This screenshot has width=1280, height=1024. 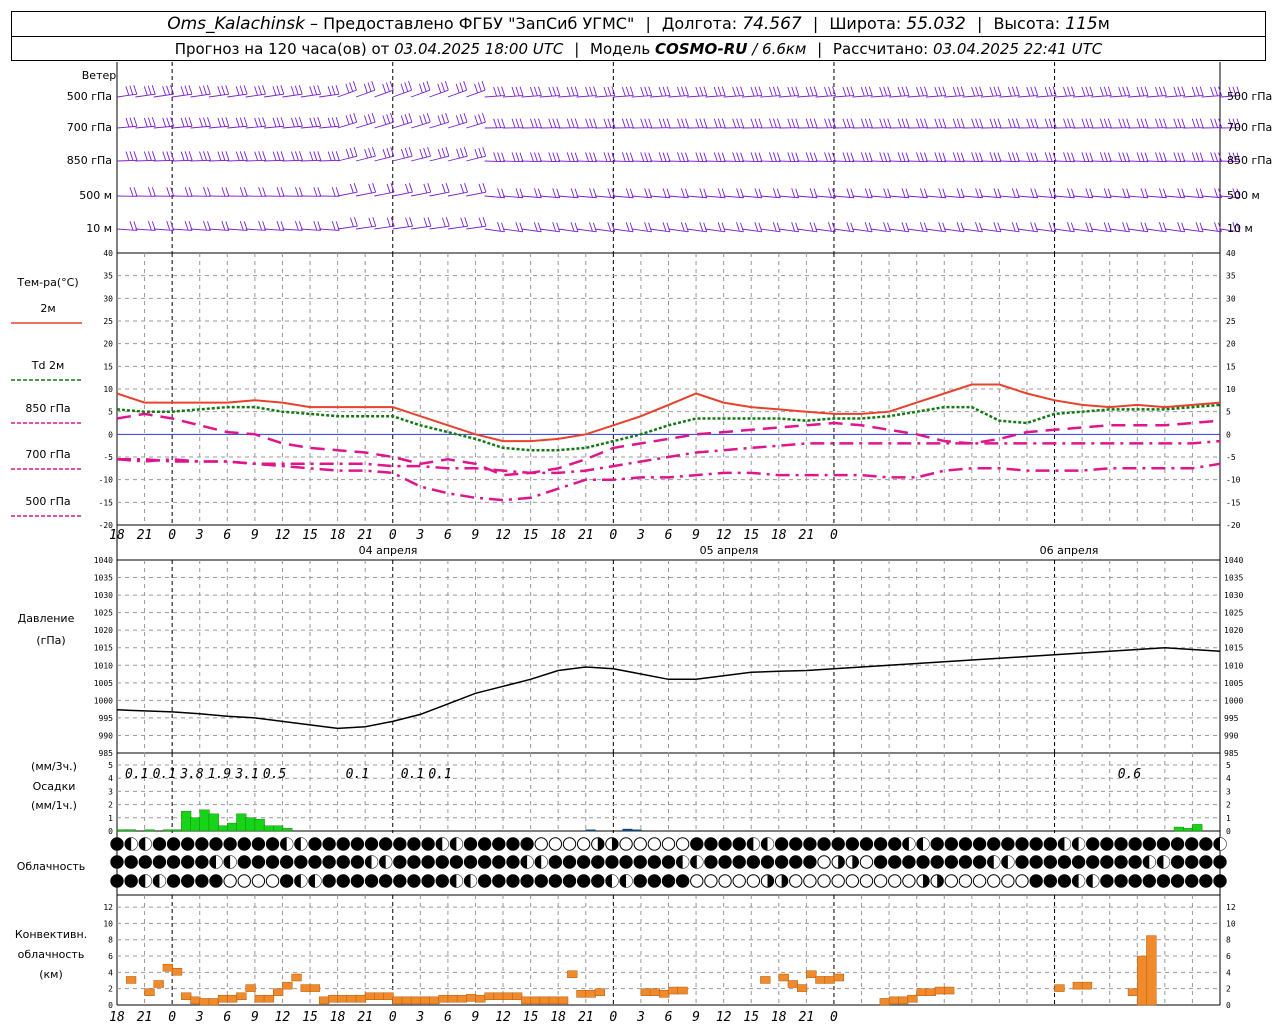 I want to click on pres-tick-left: 1030, so click(x=103, y=595).